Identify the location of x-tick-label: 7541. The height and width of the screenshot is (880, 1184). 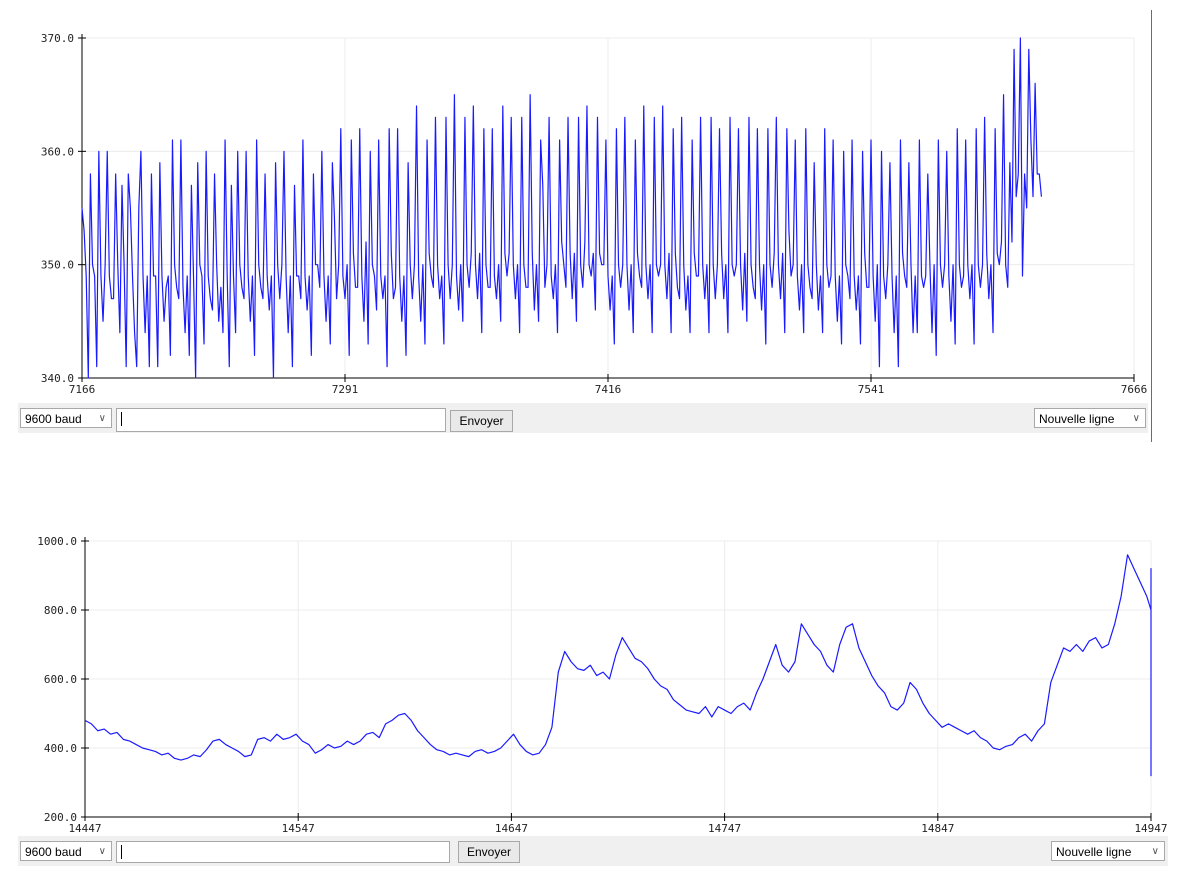
(871, 389).